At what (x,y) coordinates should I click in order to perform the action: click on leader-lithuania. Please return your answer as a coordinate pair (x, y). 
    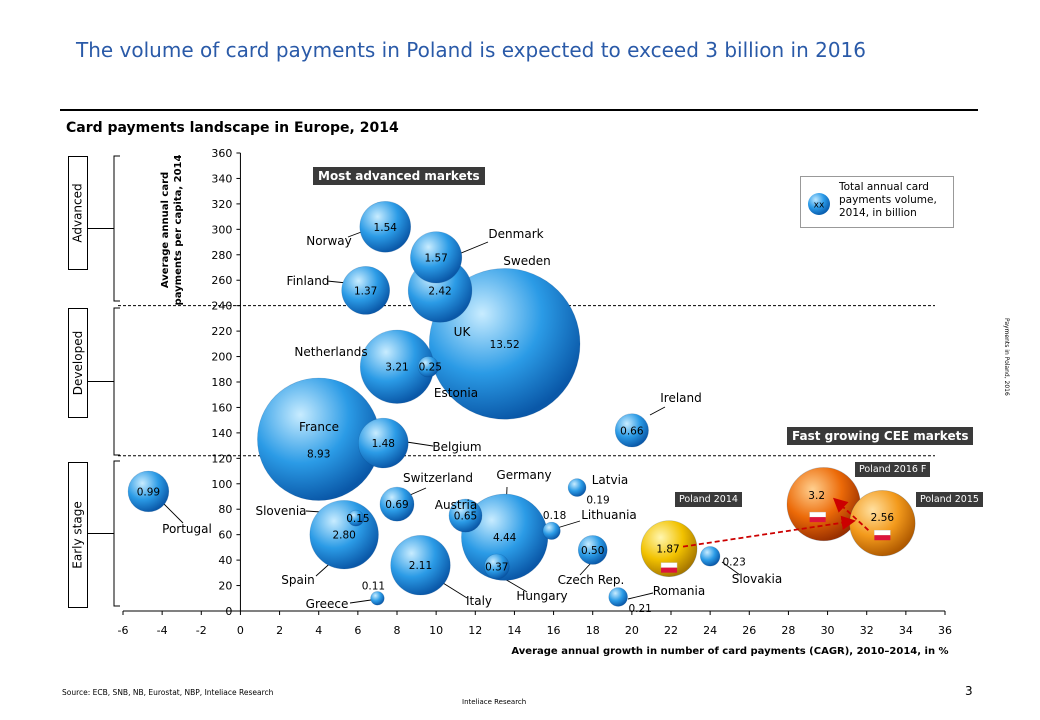
    Looking at the image, I should click on (568, 524).